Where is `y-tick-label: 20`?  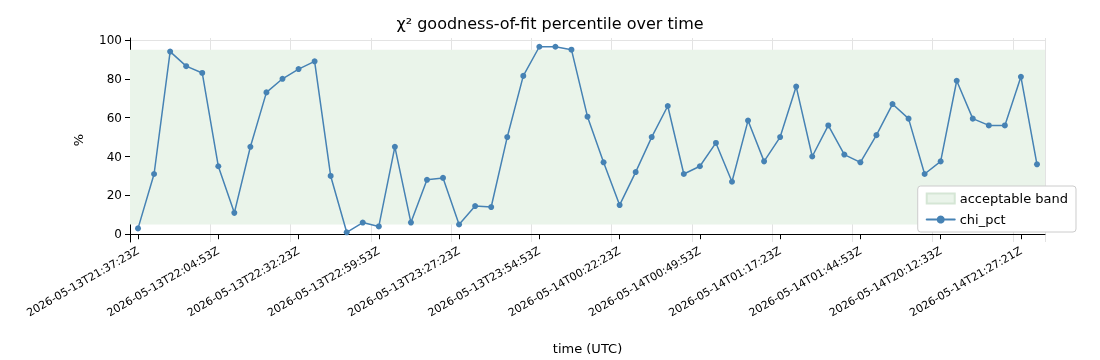 y-tick-label: 20 is located at coordinates (114, 195).